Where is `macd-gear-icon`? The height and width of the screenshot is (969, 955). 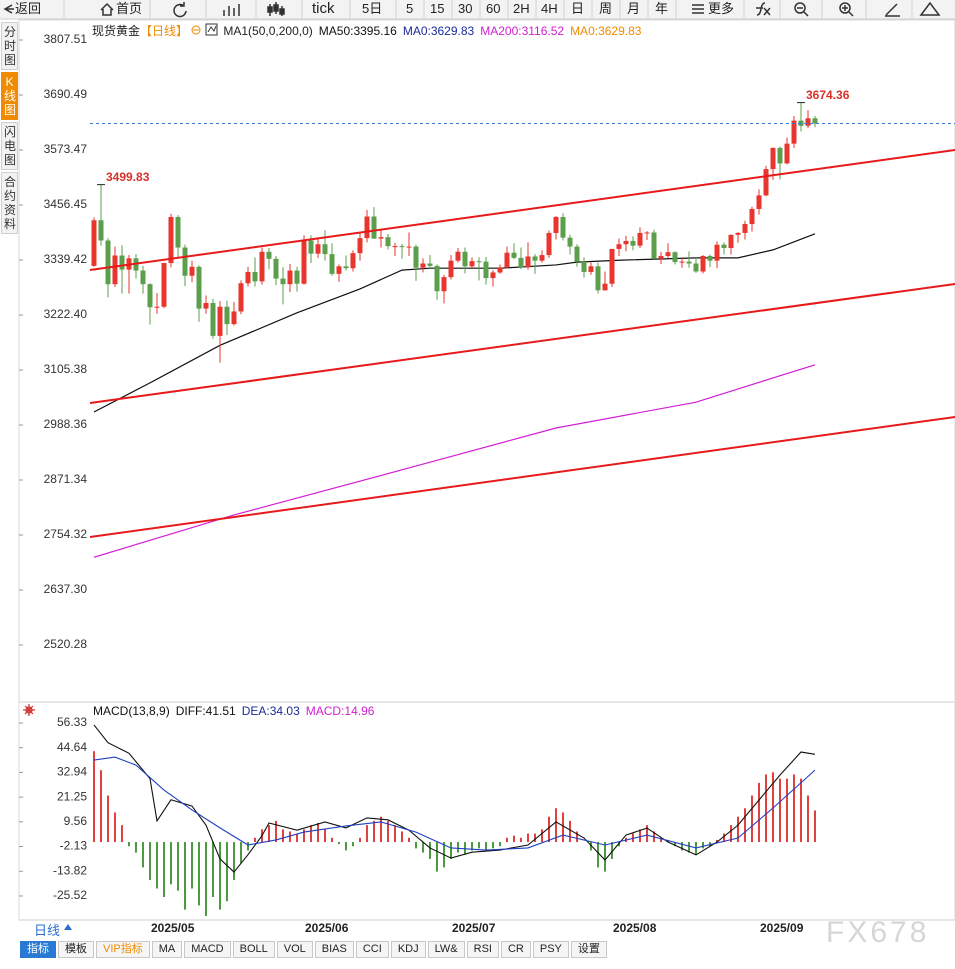 macd-gear-icon is located at coordinates (29, 710).